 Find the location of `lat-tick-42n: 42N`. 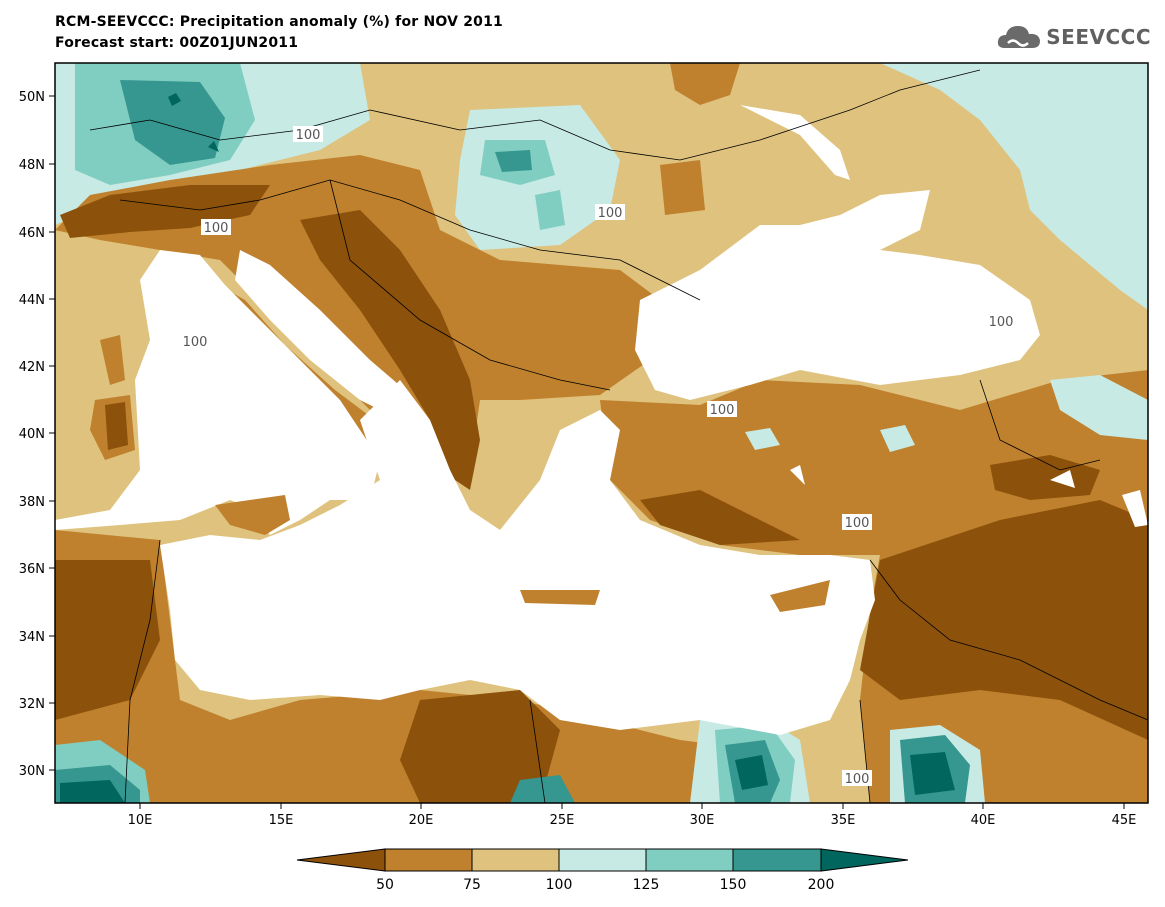

lat-tick-42n: 42N is located at coordinates (37, 367).